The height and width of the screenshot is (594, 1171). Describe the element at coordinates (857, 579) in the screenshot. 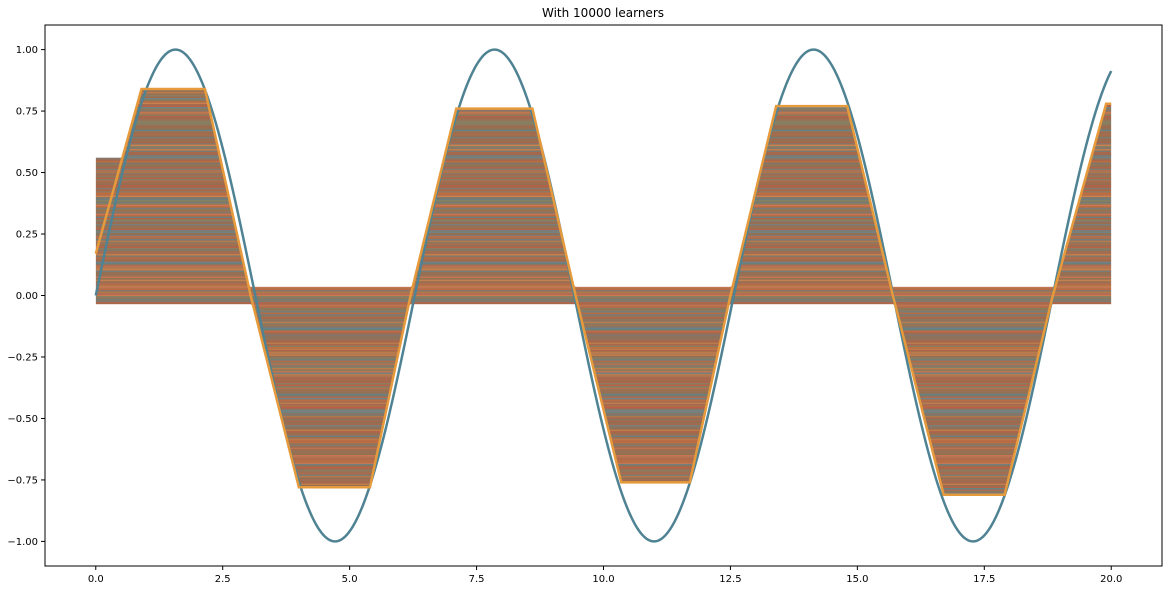

I see `x-tick-label: 15.0` at that location.